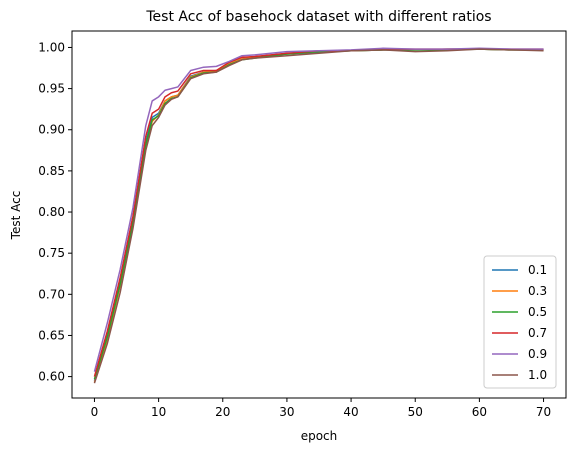 The image size is (576, 453). I want to click on y-tick-label: 0.60, so click(51, 377).